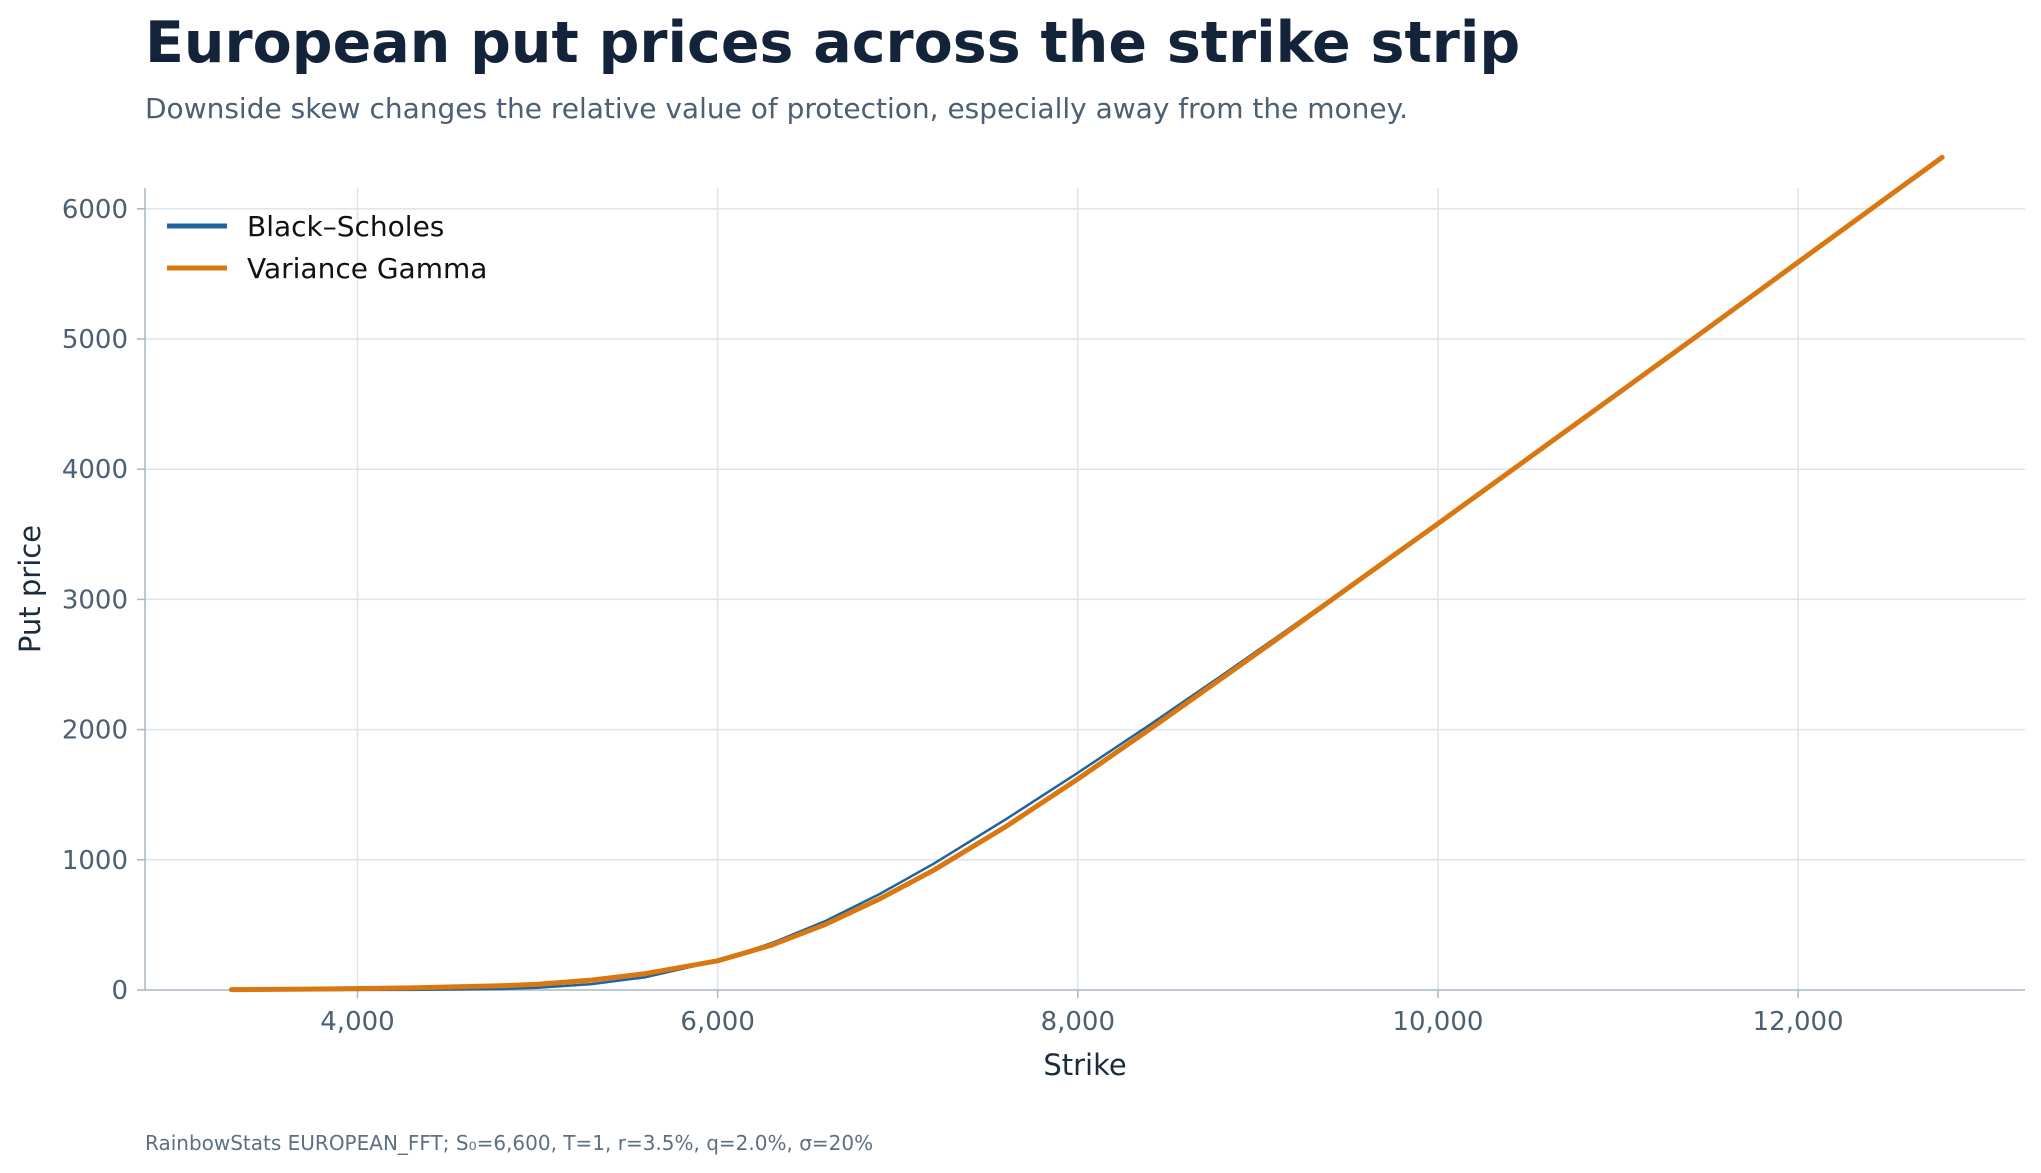 The image size is (2041, 1173). I want to click on y-tick-label: 3000, so click(95, 600).